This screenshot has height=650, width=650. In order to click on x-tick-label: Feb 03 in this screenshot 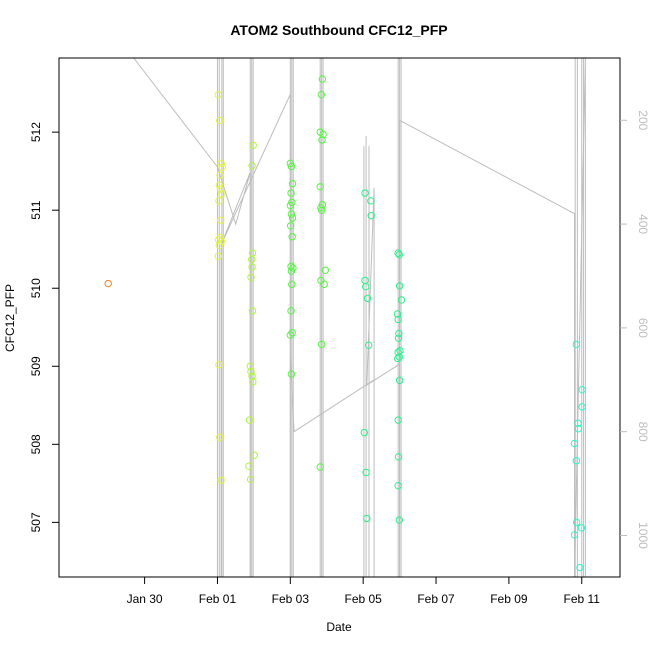, I will do `click(291, 599)`.